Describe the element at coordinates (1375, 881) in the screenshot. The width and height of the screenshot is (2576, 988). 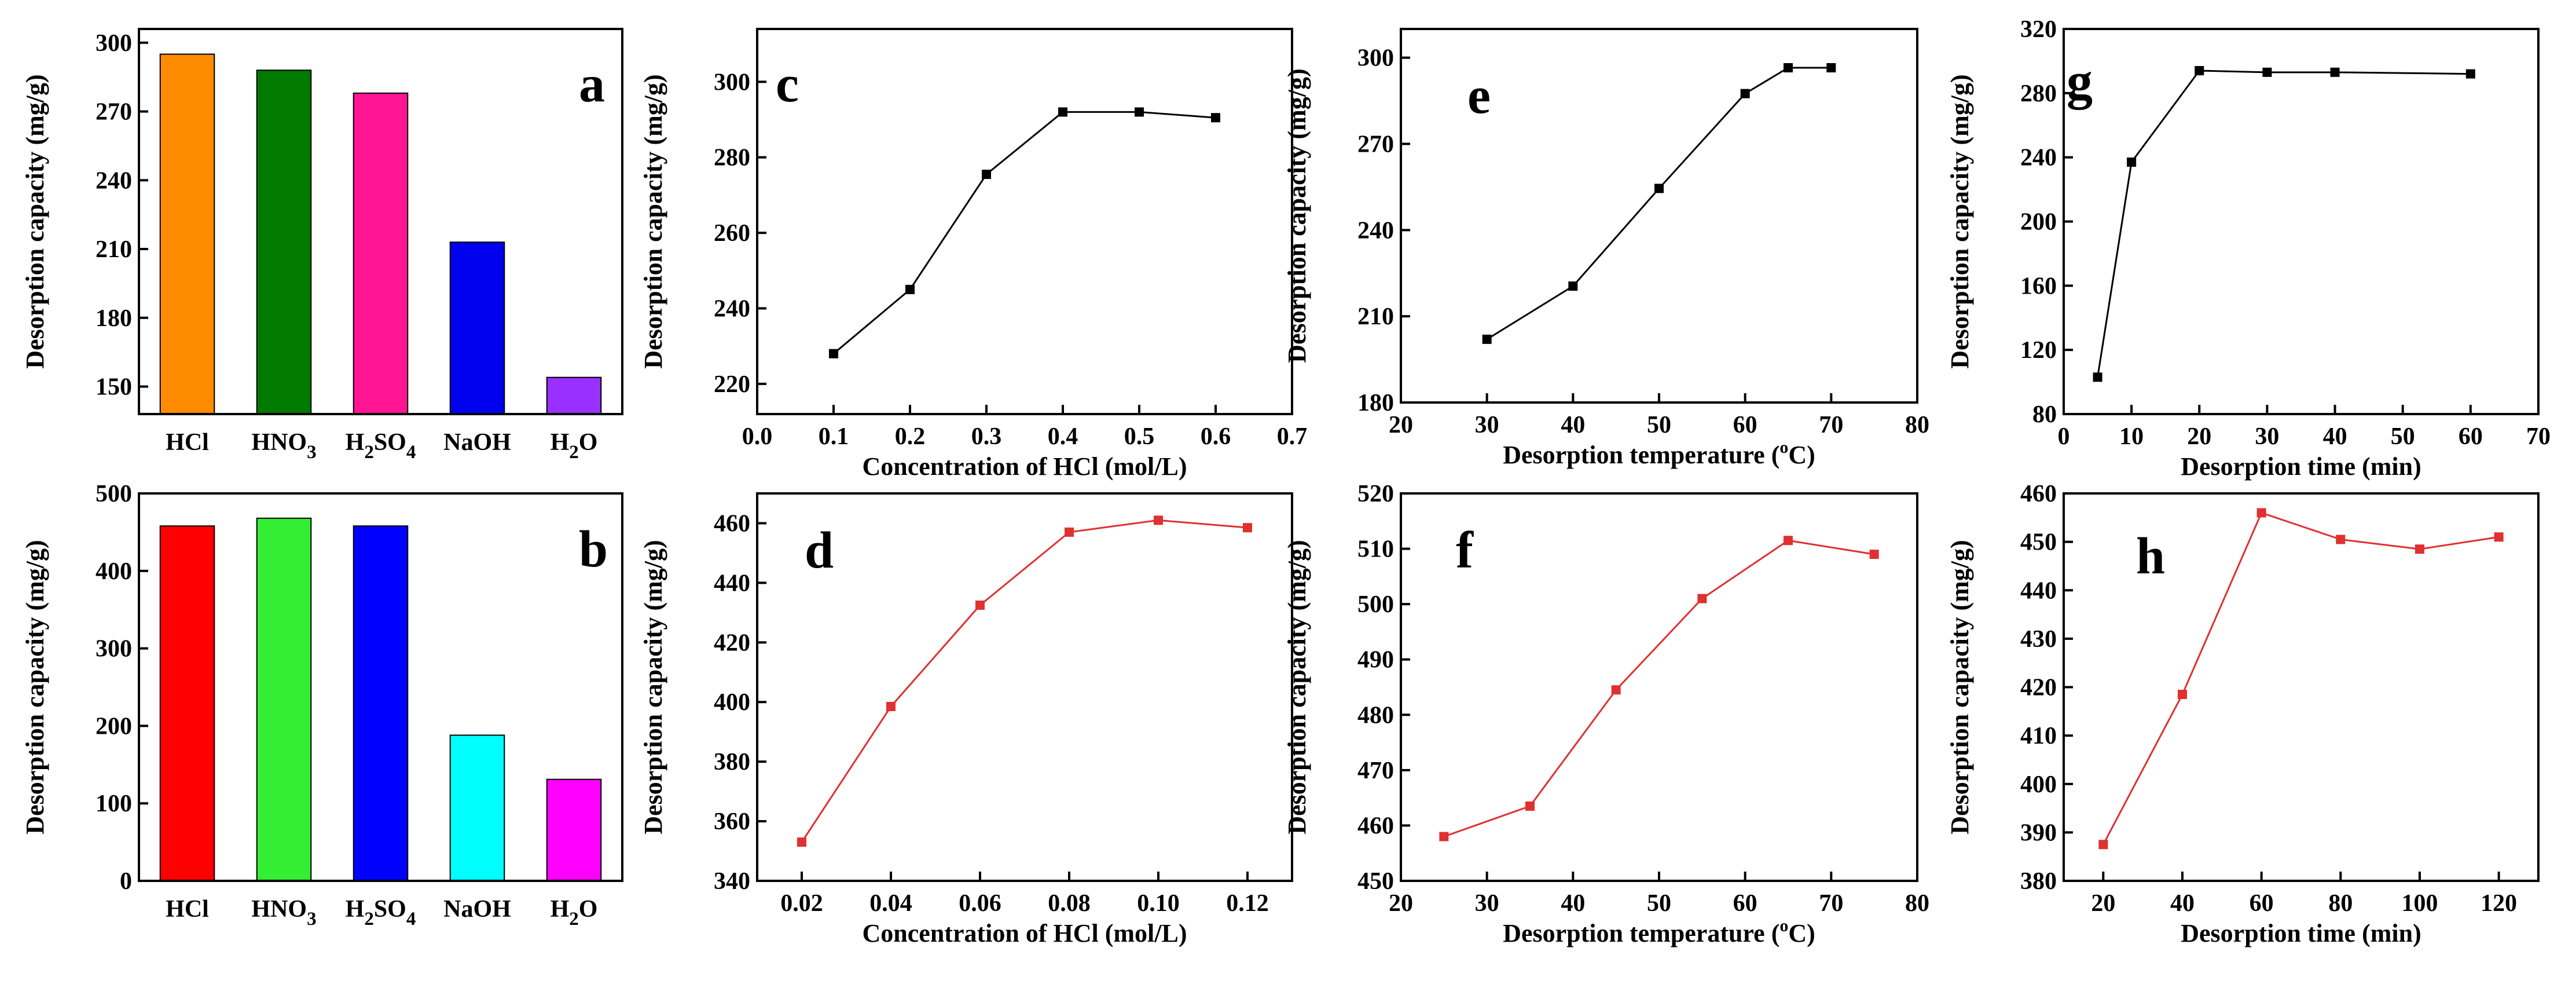
I see `y-tick-label-f: 450` at that location.